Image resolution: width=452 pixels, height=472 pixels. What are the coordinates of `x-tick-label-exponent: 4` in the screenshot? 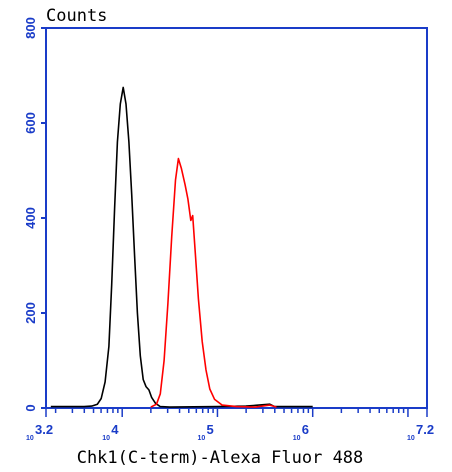 It's located at (115, 429).